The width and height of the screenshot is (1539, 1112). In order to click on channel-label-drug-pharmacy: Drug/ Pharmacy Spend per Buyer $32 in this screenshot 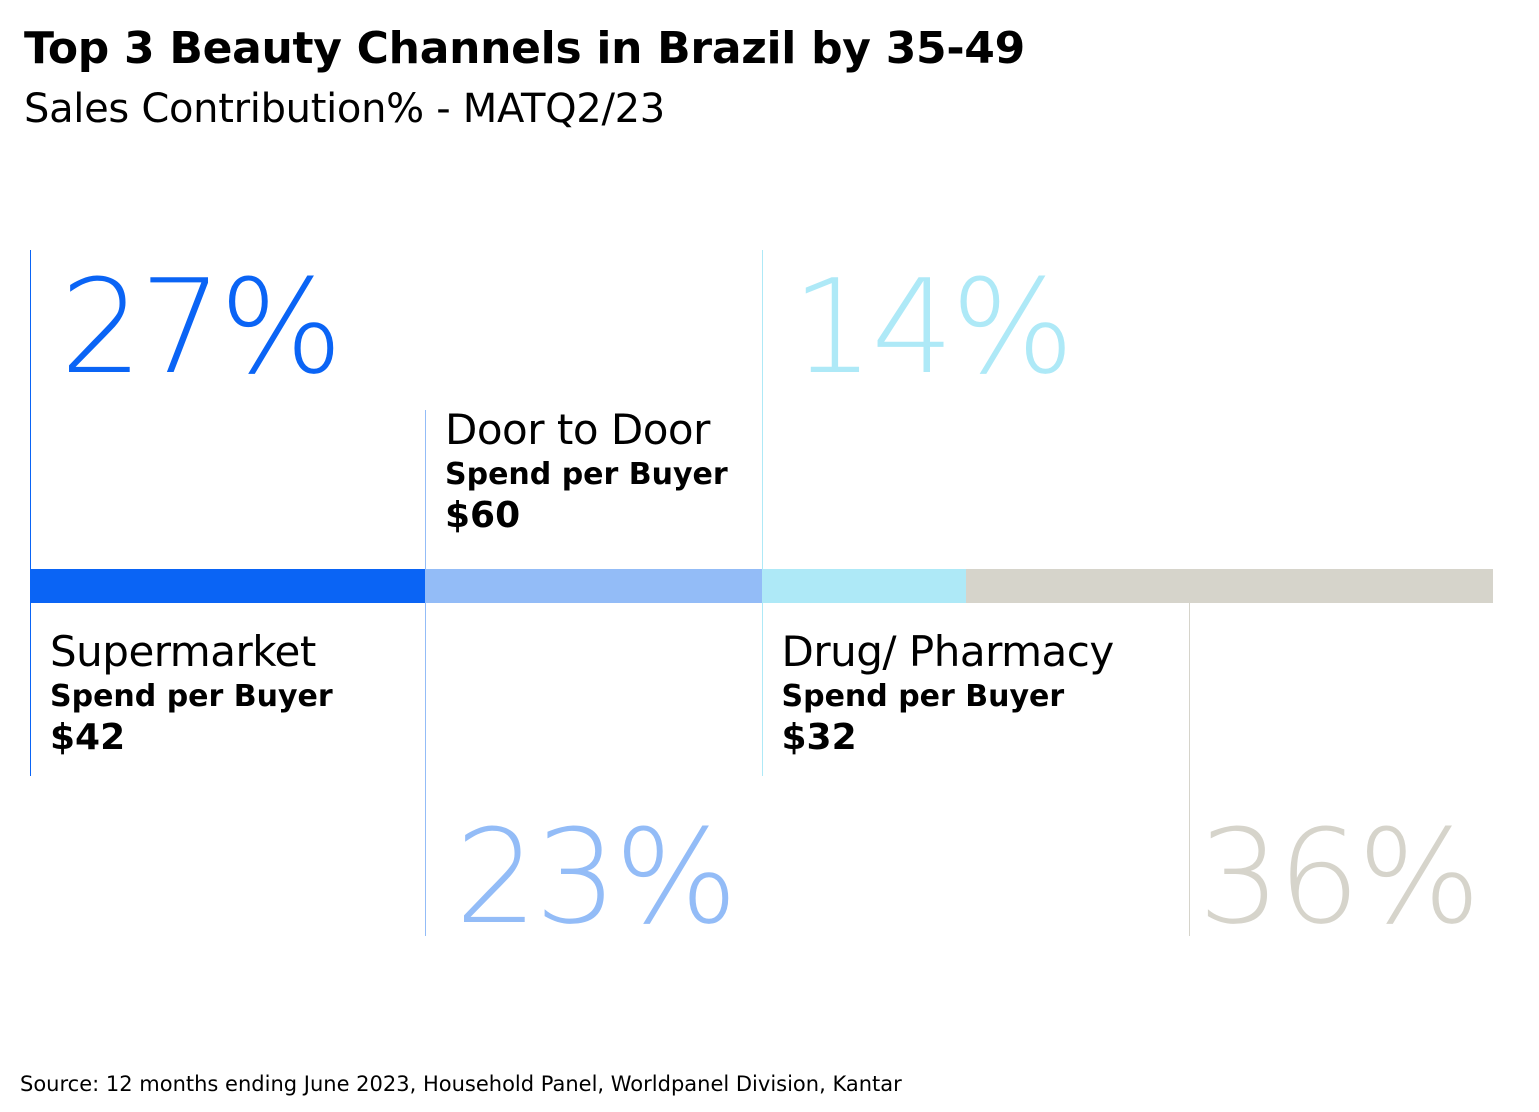, I will do `click(948, 693)`.